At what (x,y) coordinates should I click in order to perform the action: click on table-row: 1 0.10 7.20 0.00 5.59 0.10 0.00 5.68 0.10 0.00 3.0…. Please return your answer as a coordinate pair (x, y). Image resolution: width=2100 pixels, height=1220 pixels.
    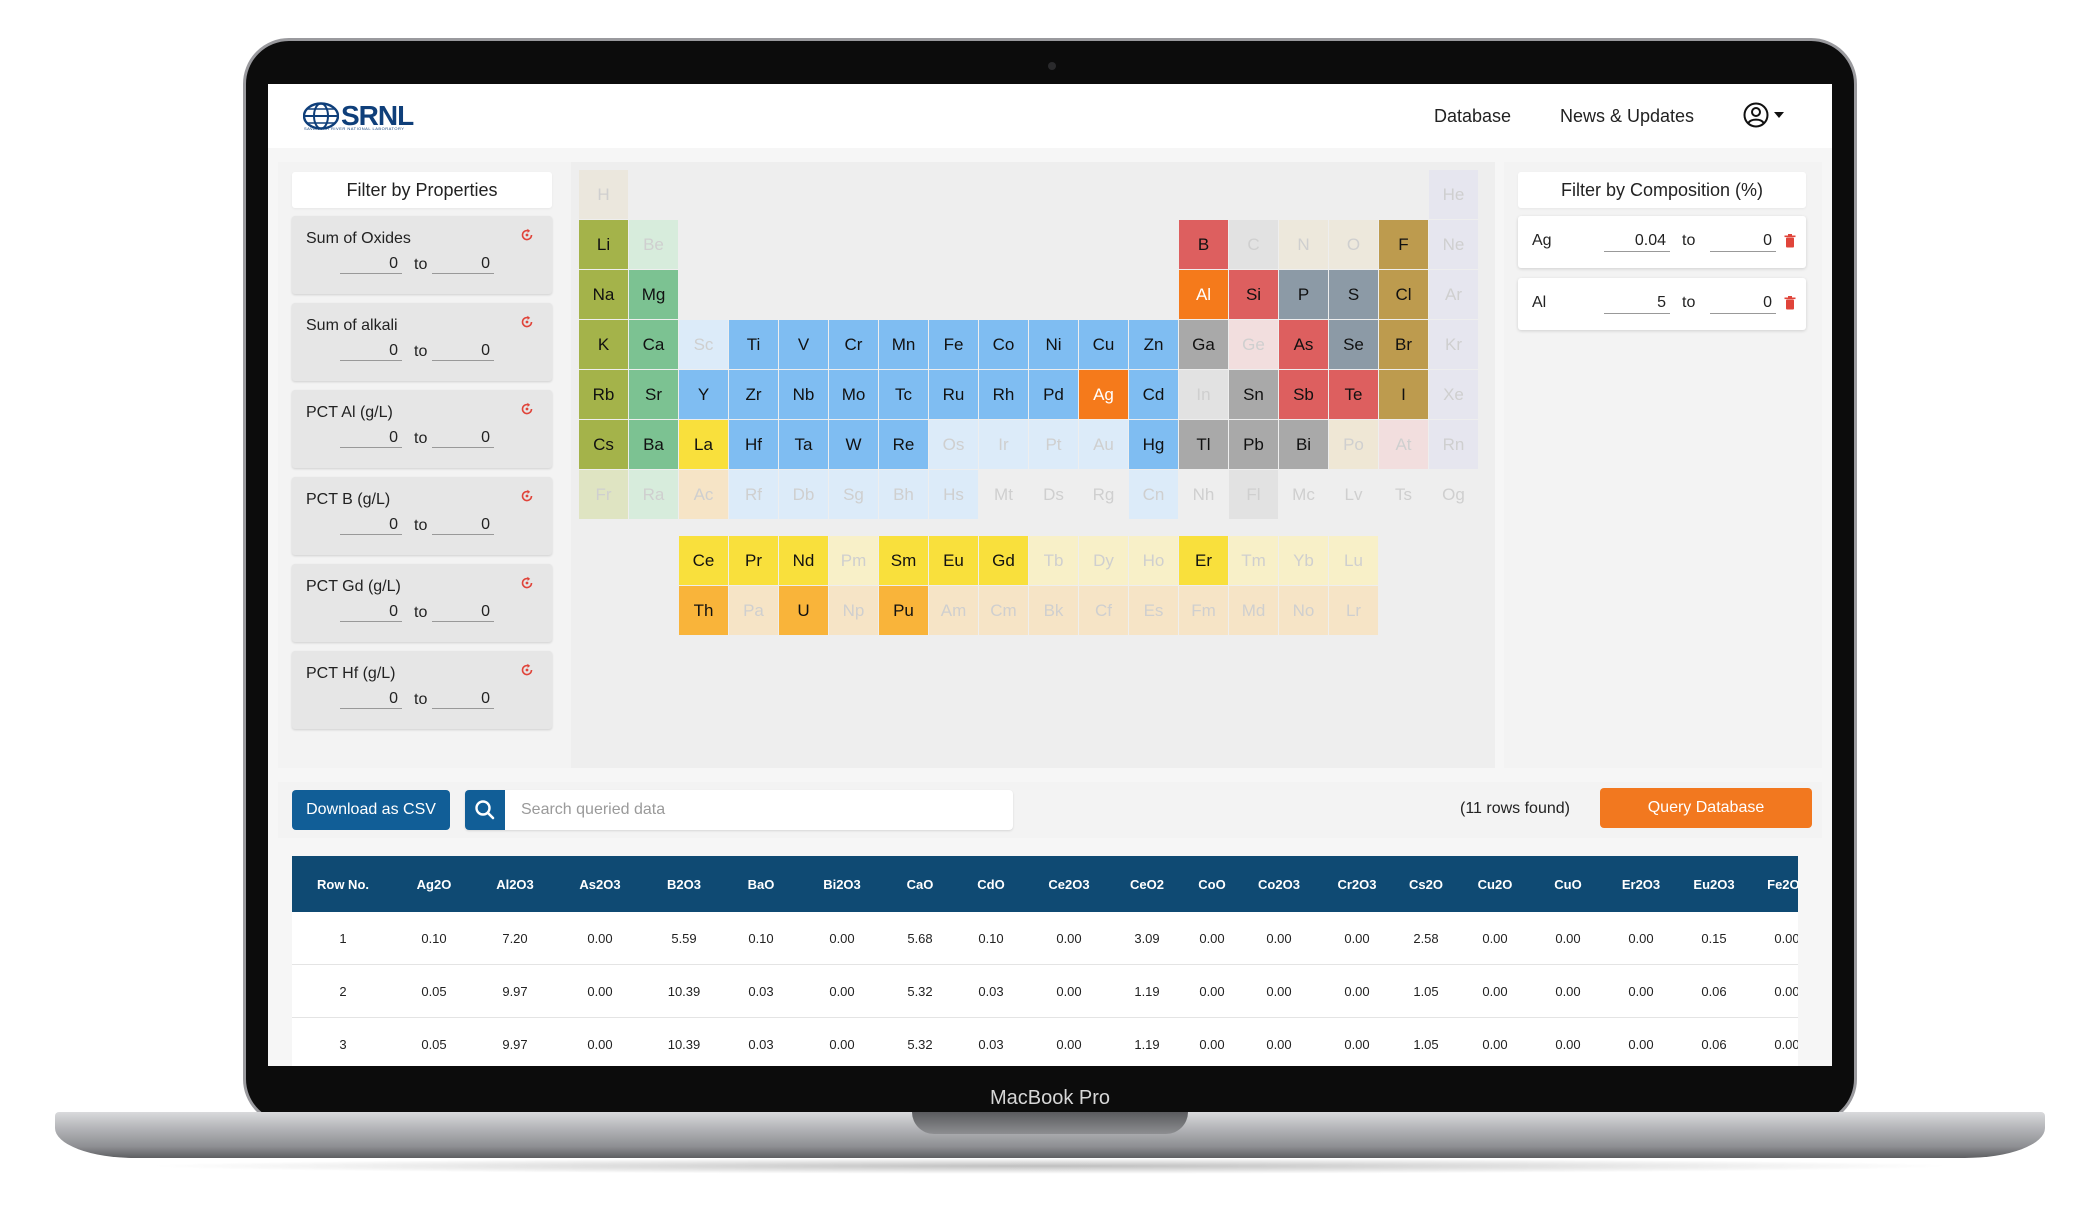
    Looking at the image, I should click on (1045, 938).